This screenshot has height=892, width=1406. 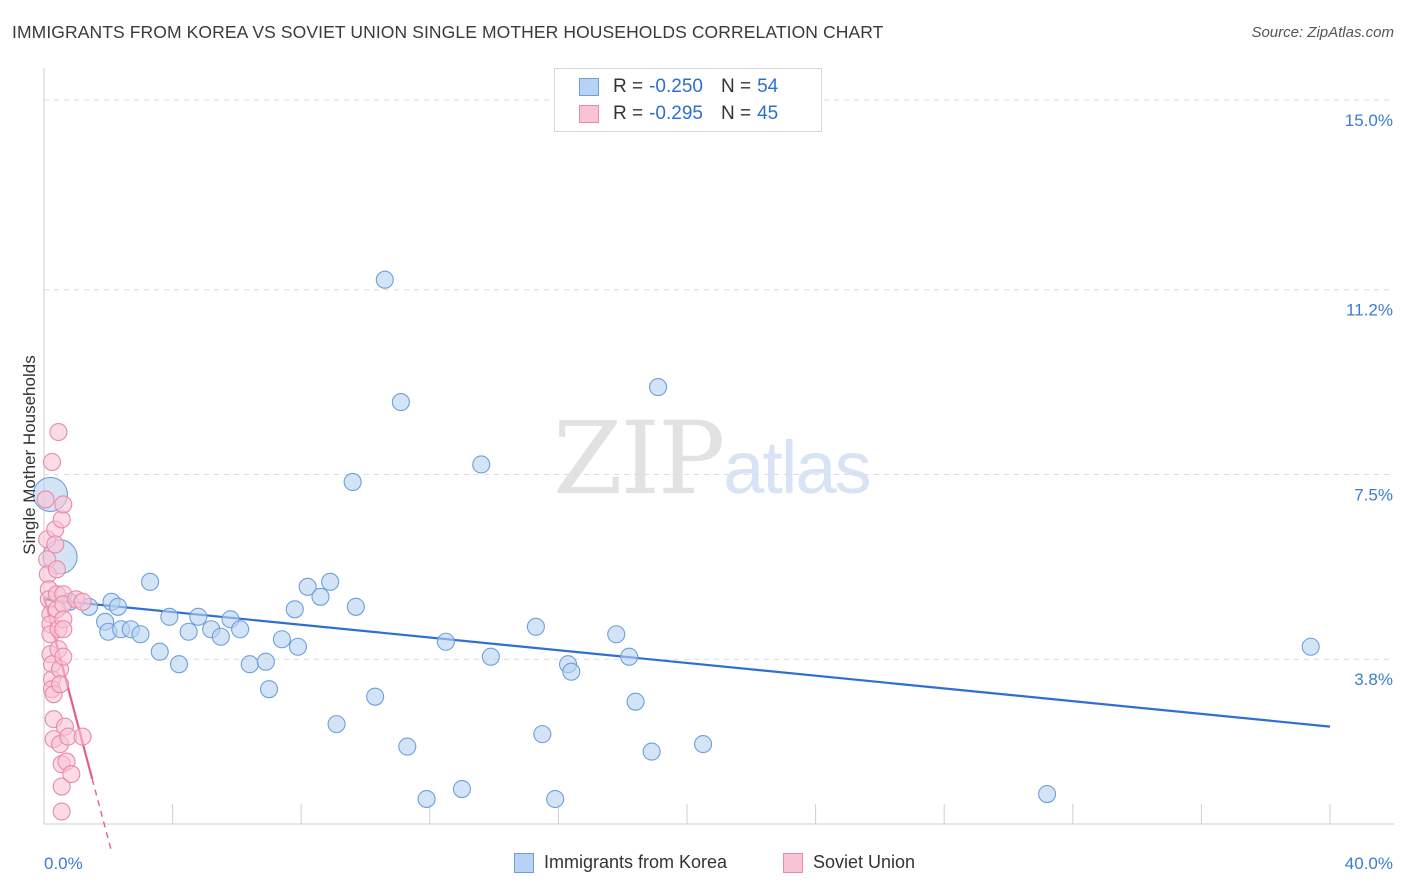 What do you see at coordinates (864, 862) in the screenshot?
I see `bottom-legend-label-soviet: Soviet Union` at bounding box center [864, 862].